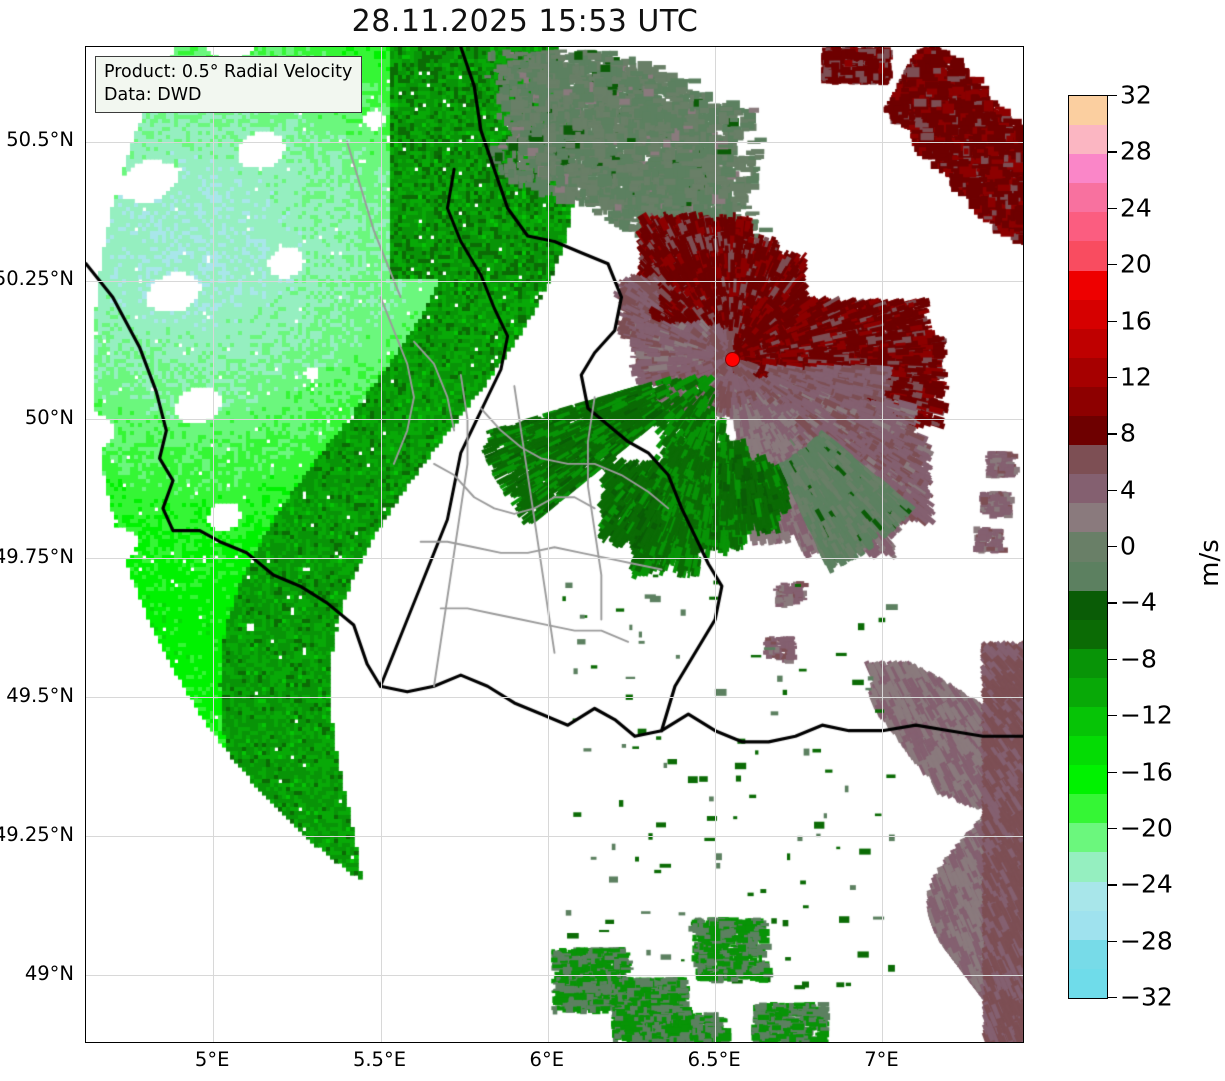 This screenshot has width=1225, height=1081. I want to click on colorbar-tick-label: 4, so click(1128, 490).